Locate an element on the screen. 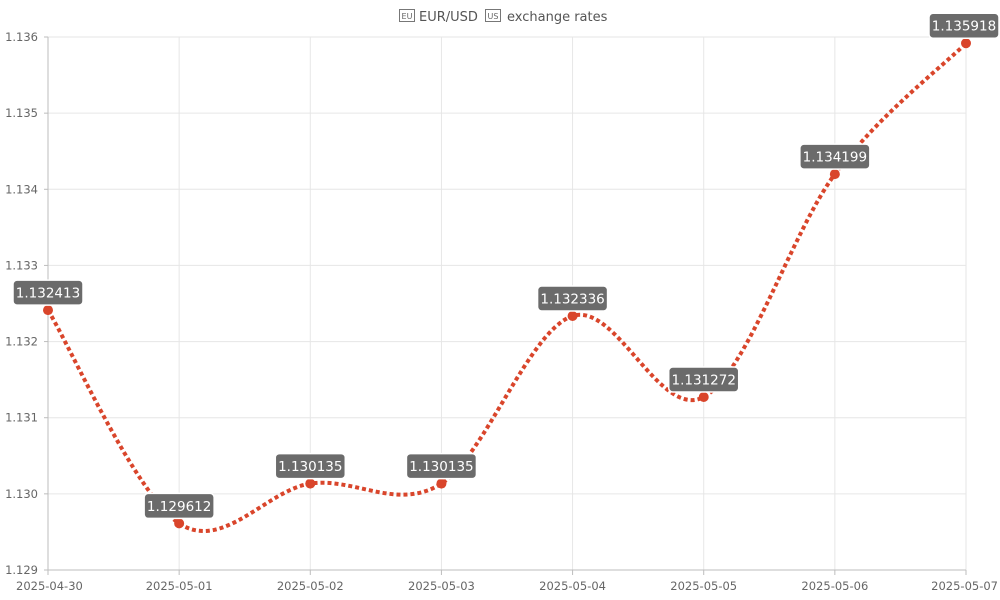 The height and width of the screenshot is (600, 1000). data-label: 1.135918 is located at coordinates (964, 25).